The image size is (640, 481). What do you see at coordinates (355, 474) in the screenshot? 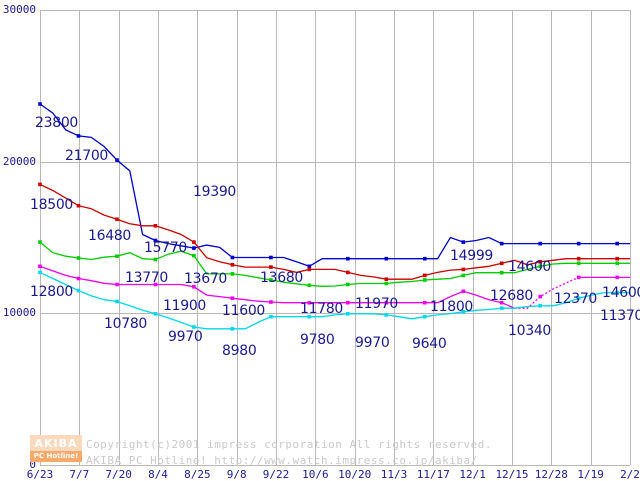
I see `x-axis-tick-label: 10/20` at bounding box center [355, 474].